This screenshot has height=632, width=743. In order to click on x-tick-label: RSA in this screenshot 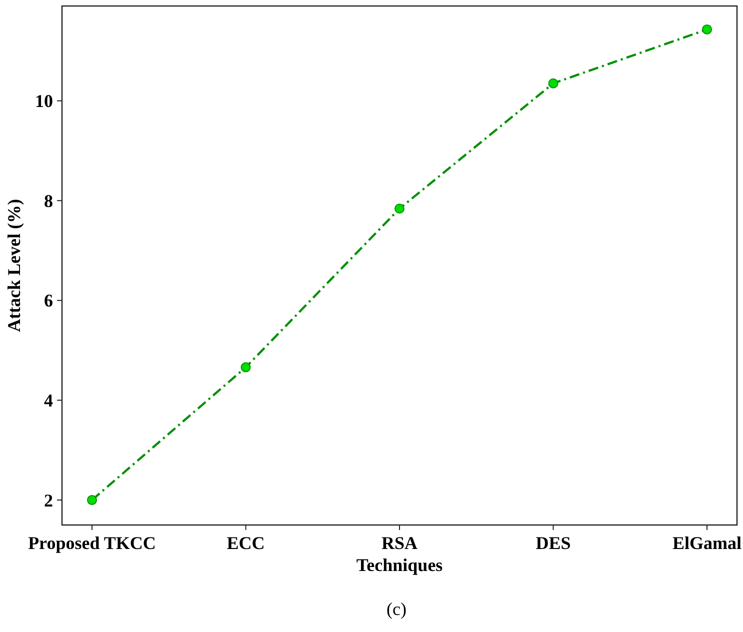, I will do `click(399, 543)`.